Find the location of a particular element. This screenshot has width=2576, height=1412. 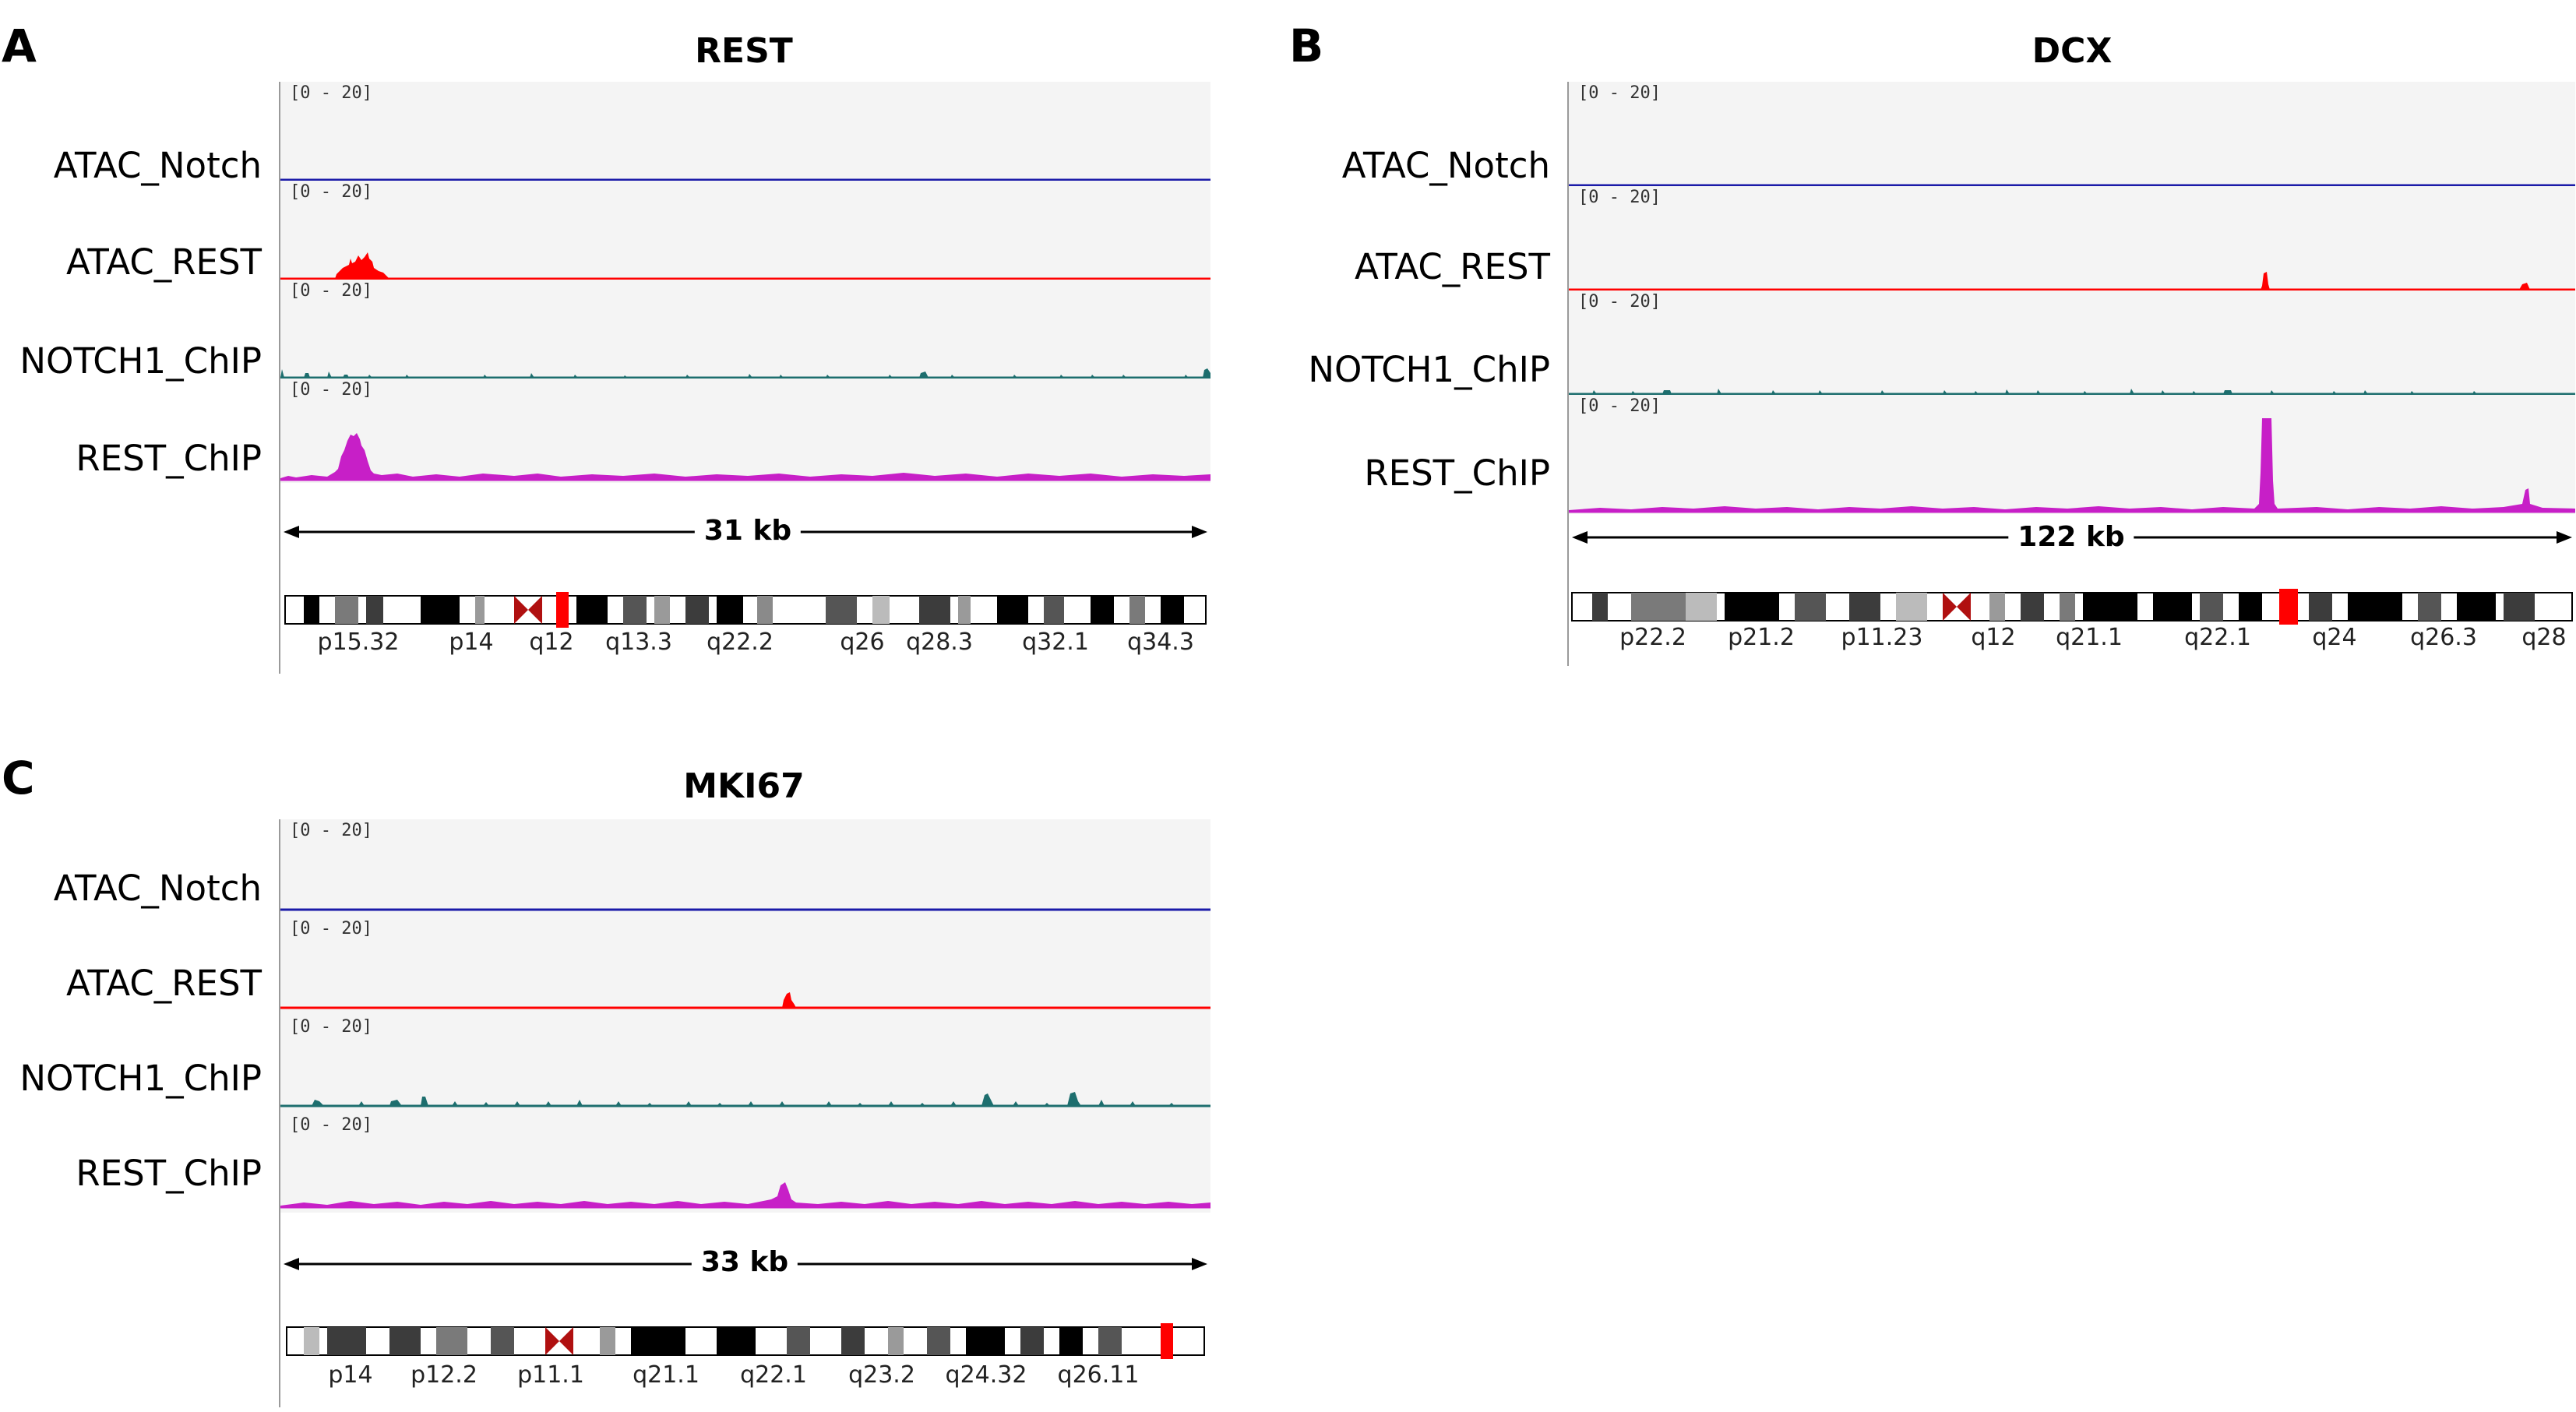

scale-label: 31 kb is located at coordinates (748, 531).